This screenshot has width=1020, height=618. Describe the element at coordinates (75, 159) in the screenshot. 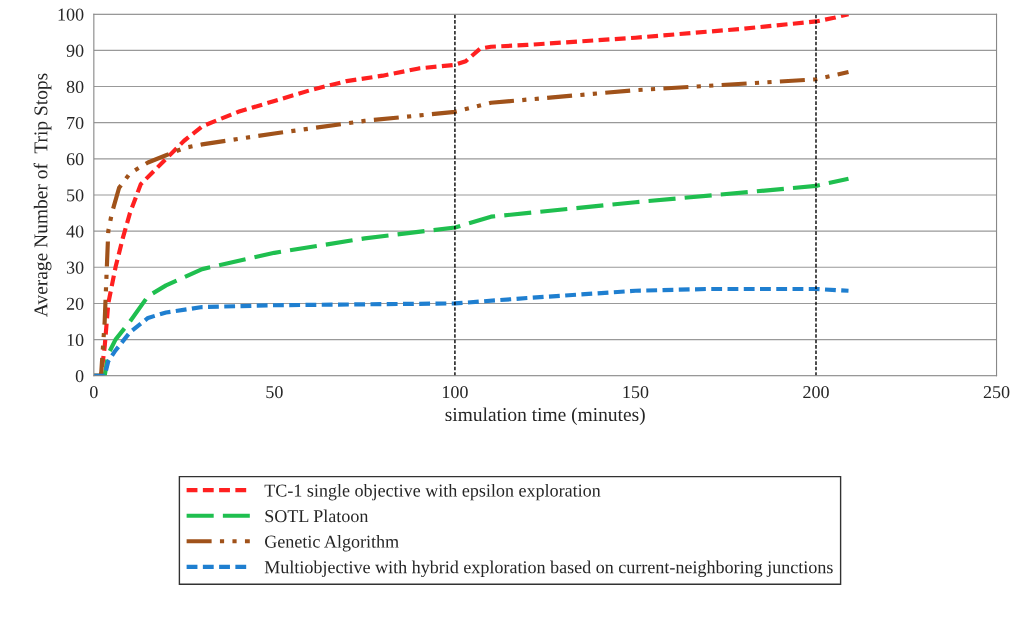

I see `y-tick-label: 60` at that location.